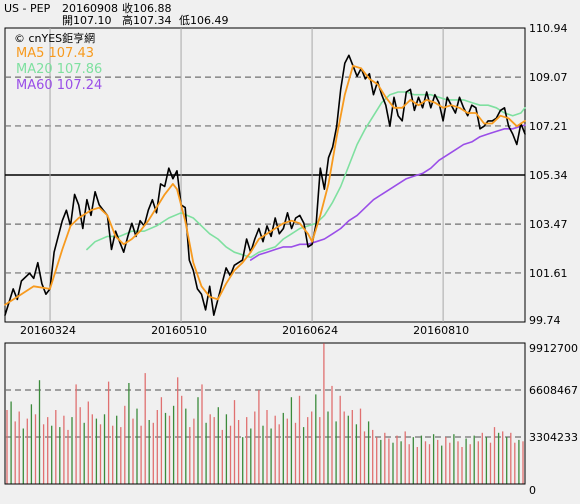 The image size is (580, 504). I want to click on x-tick-label: 20160624, so click(310, 330).